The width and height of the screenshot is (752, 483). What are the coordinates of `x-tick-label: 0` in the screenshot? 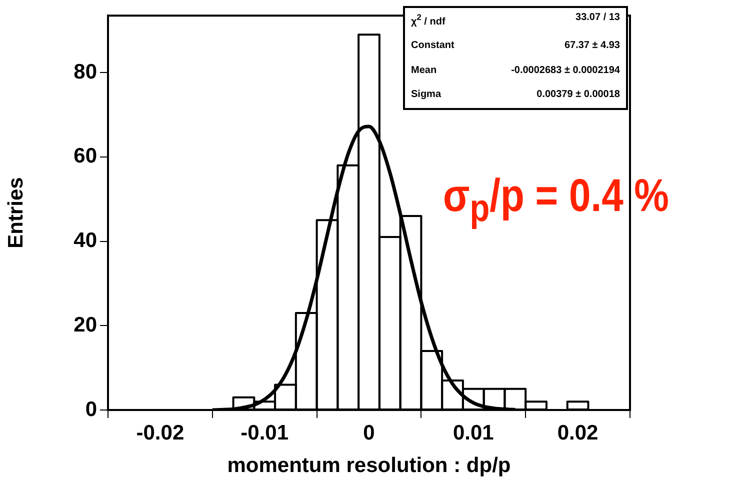 It's located at (369, 432).